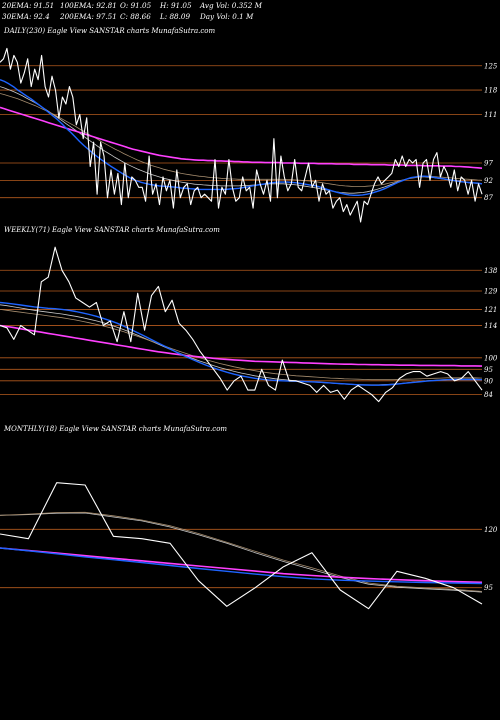 This screenshot has height=720, width=500. What do you see at coordinates (488, 395) in the screenshot?
I see `weekly-tick-label-84: 84` at bounding box center [488, 395].